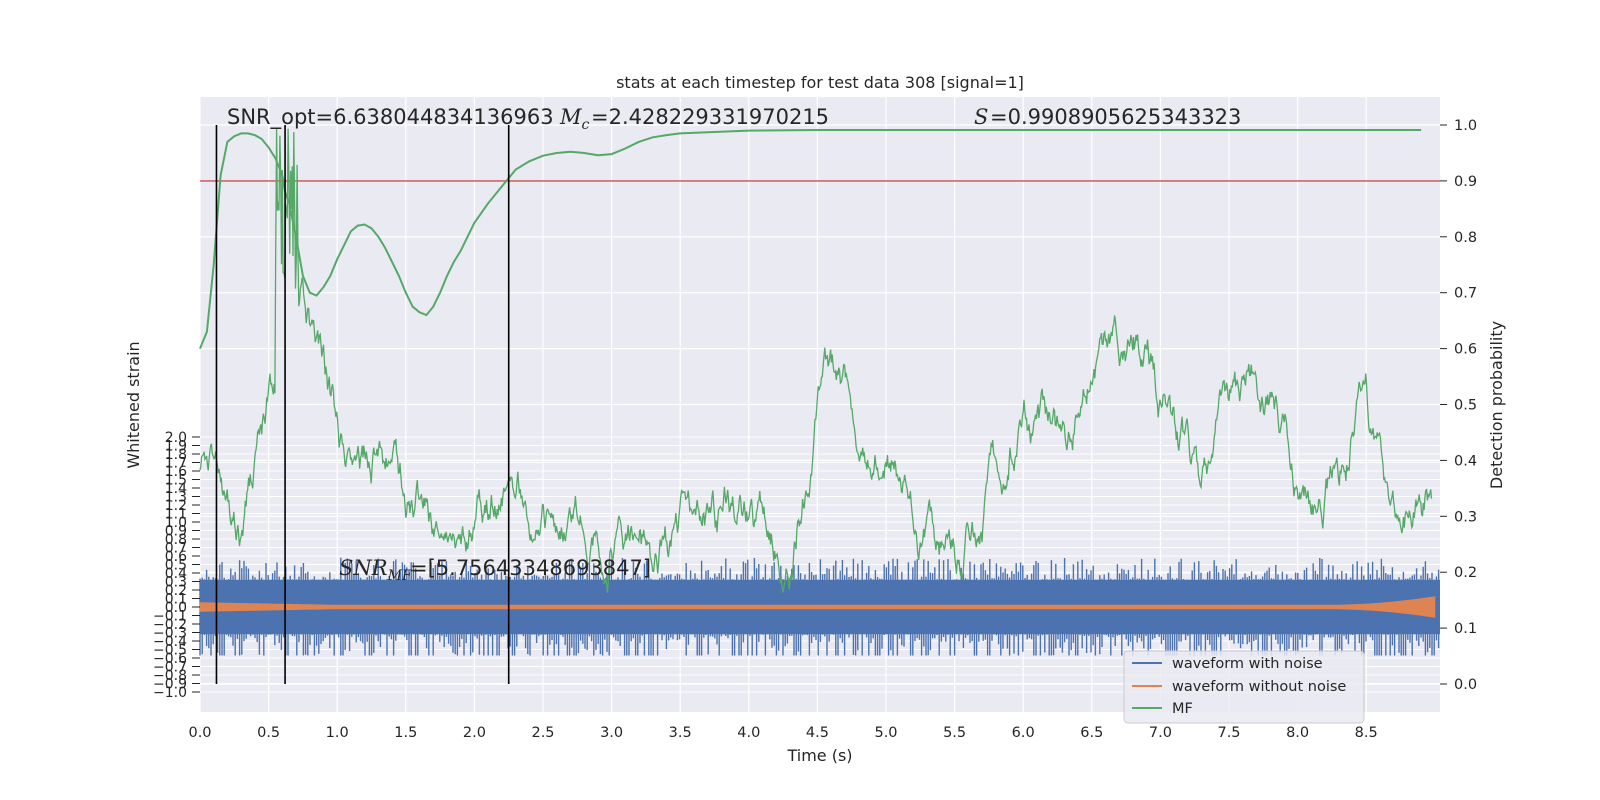  Describe the element at coordinates (176, 472) in the screenshot. I see `y-left-tick-label: 1.6` at that location.